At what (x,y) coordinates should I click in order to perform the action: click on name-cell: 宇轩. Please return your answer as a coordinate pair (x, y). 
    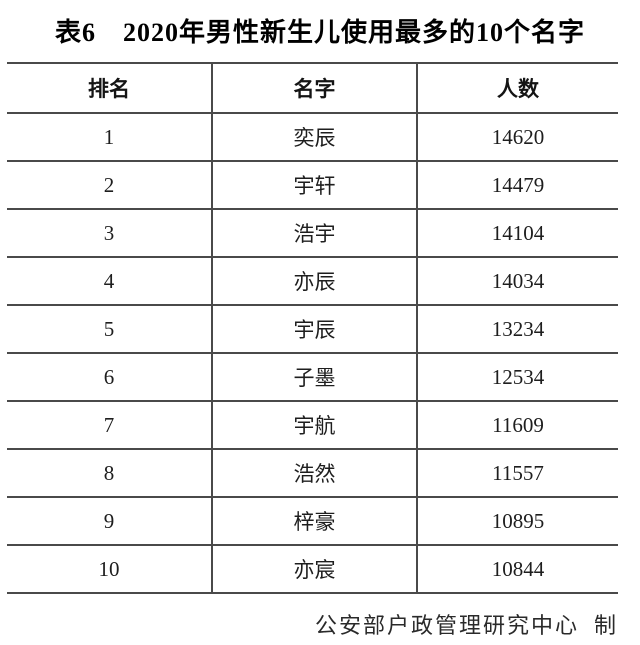
    Looking at the image, I should click on (314, 185).